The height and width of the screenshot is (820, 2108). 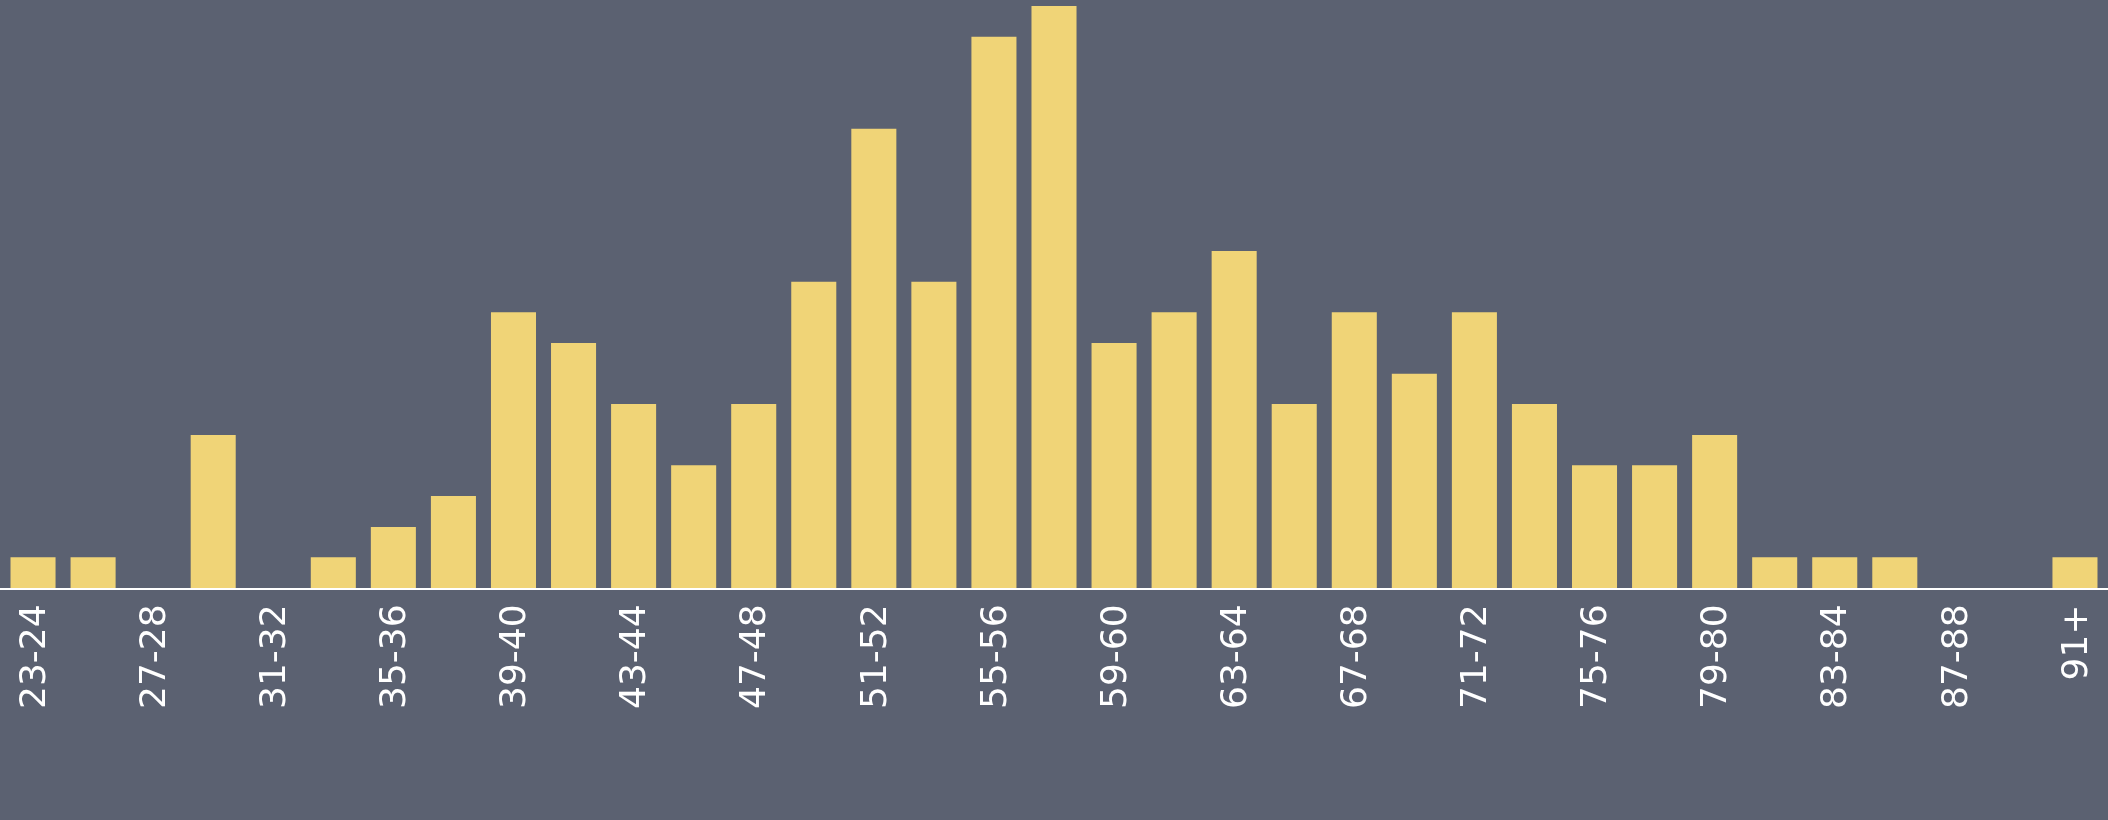 I want to click on x-tick-label: 51-52, so click(x=873, y=657).